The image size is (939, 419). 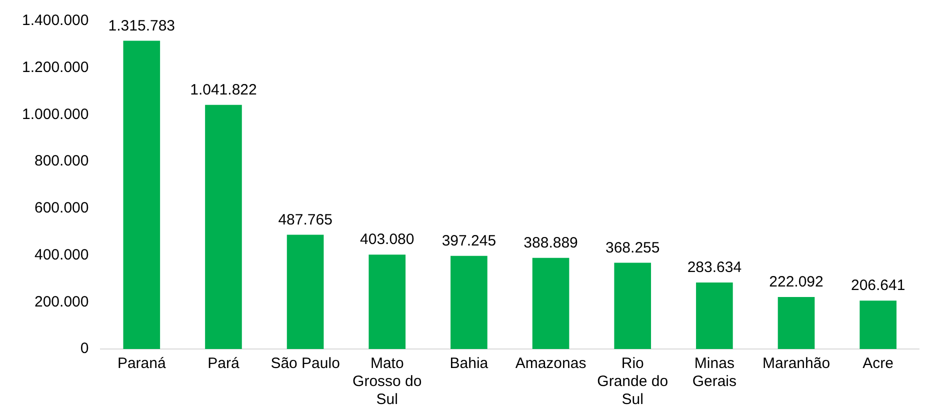 I want to click on x-tick-label: Maranhão, so click(x=796, y=363).